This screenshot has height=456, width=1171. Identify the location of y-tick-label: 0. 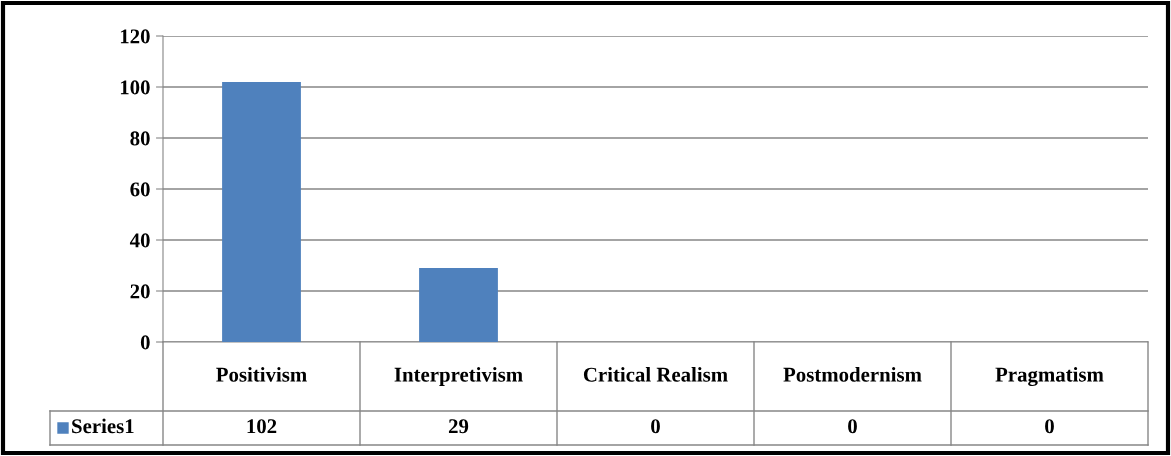
(145, 342).